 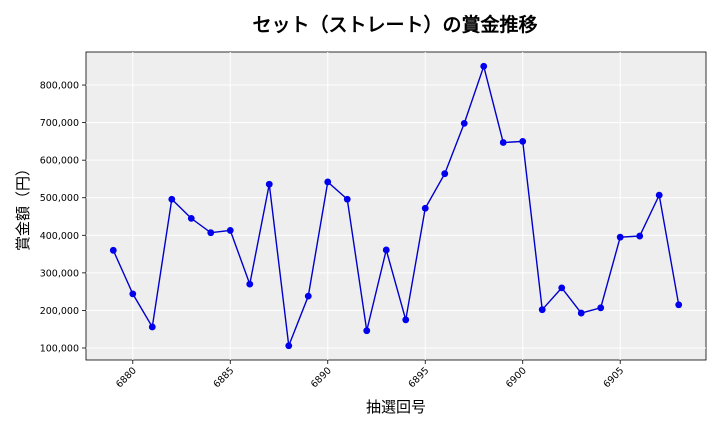 I want to click on x-tick-label: 6895, so click(x=418, y=377).